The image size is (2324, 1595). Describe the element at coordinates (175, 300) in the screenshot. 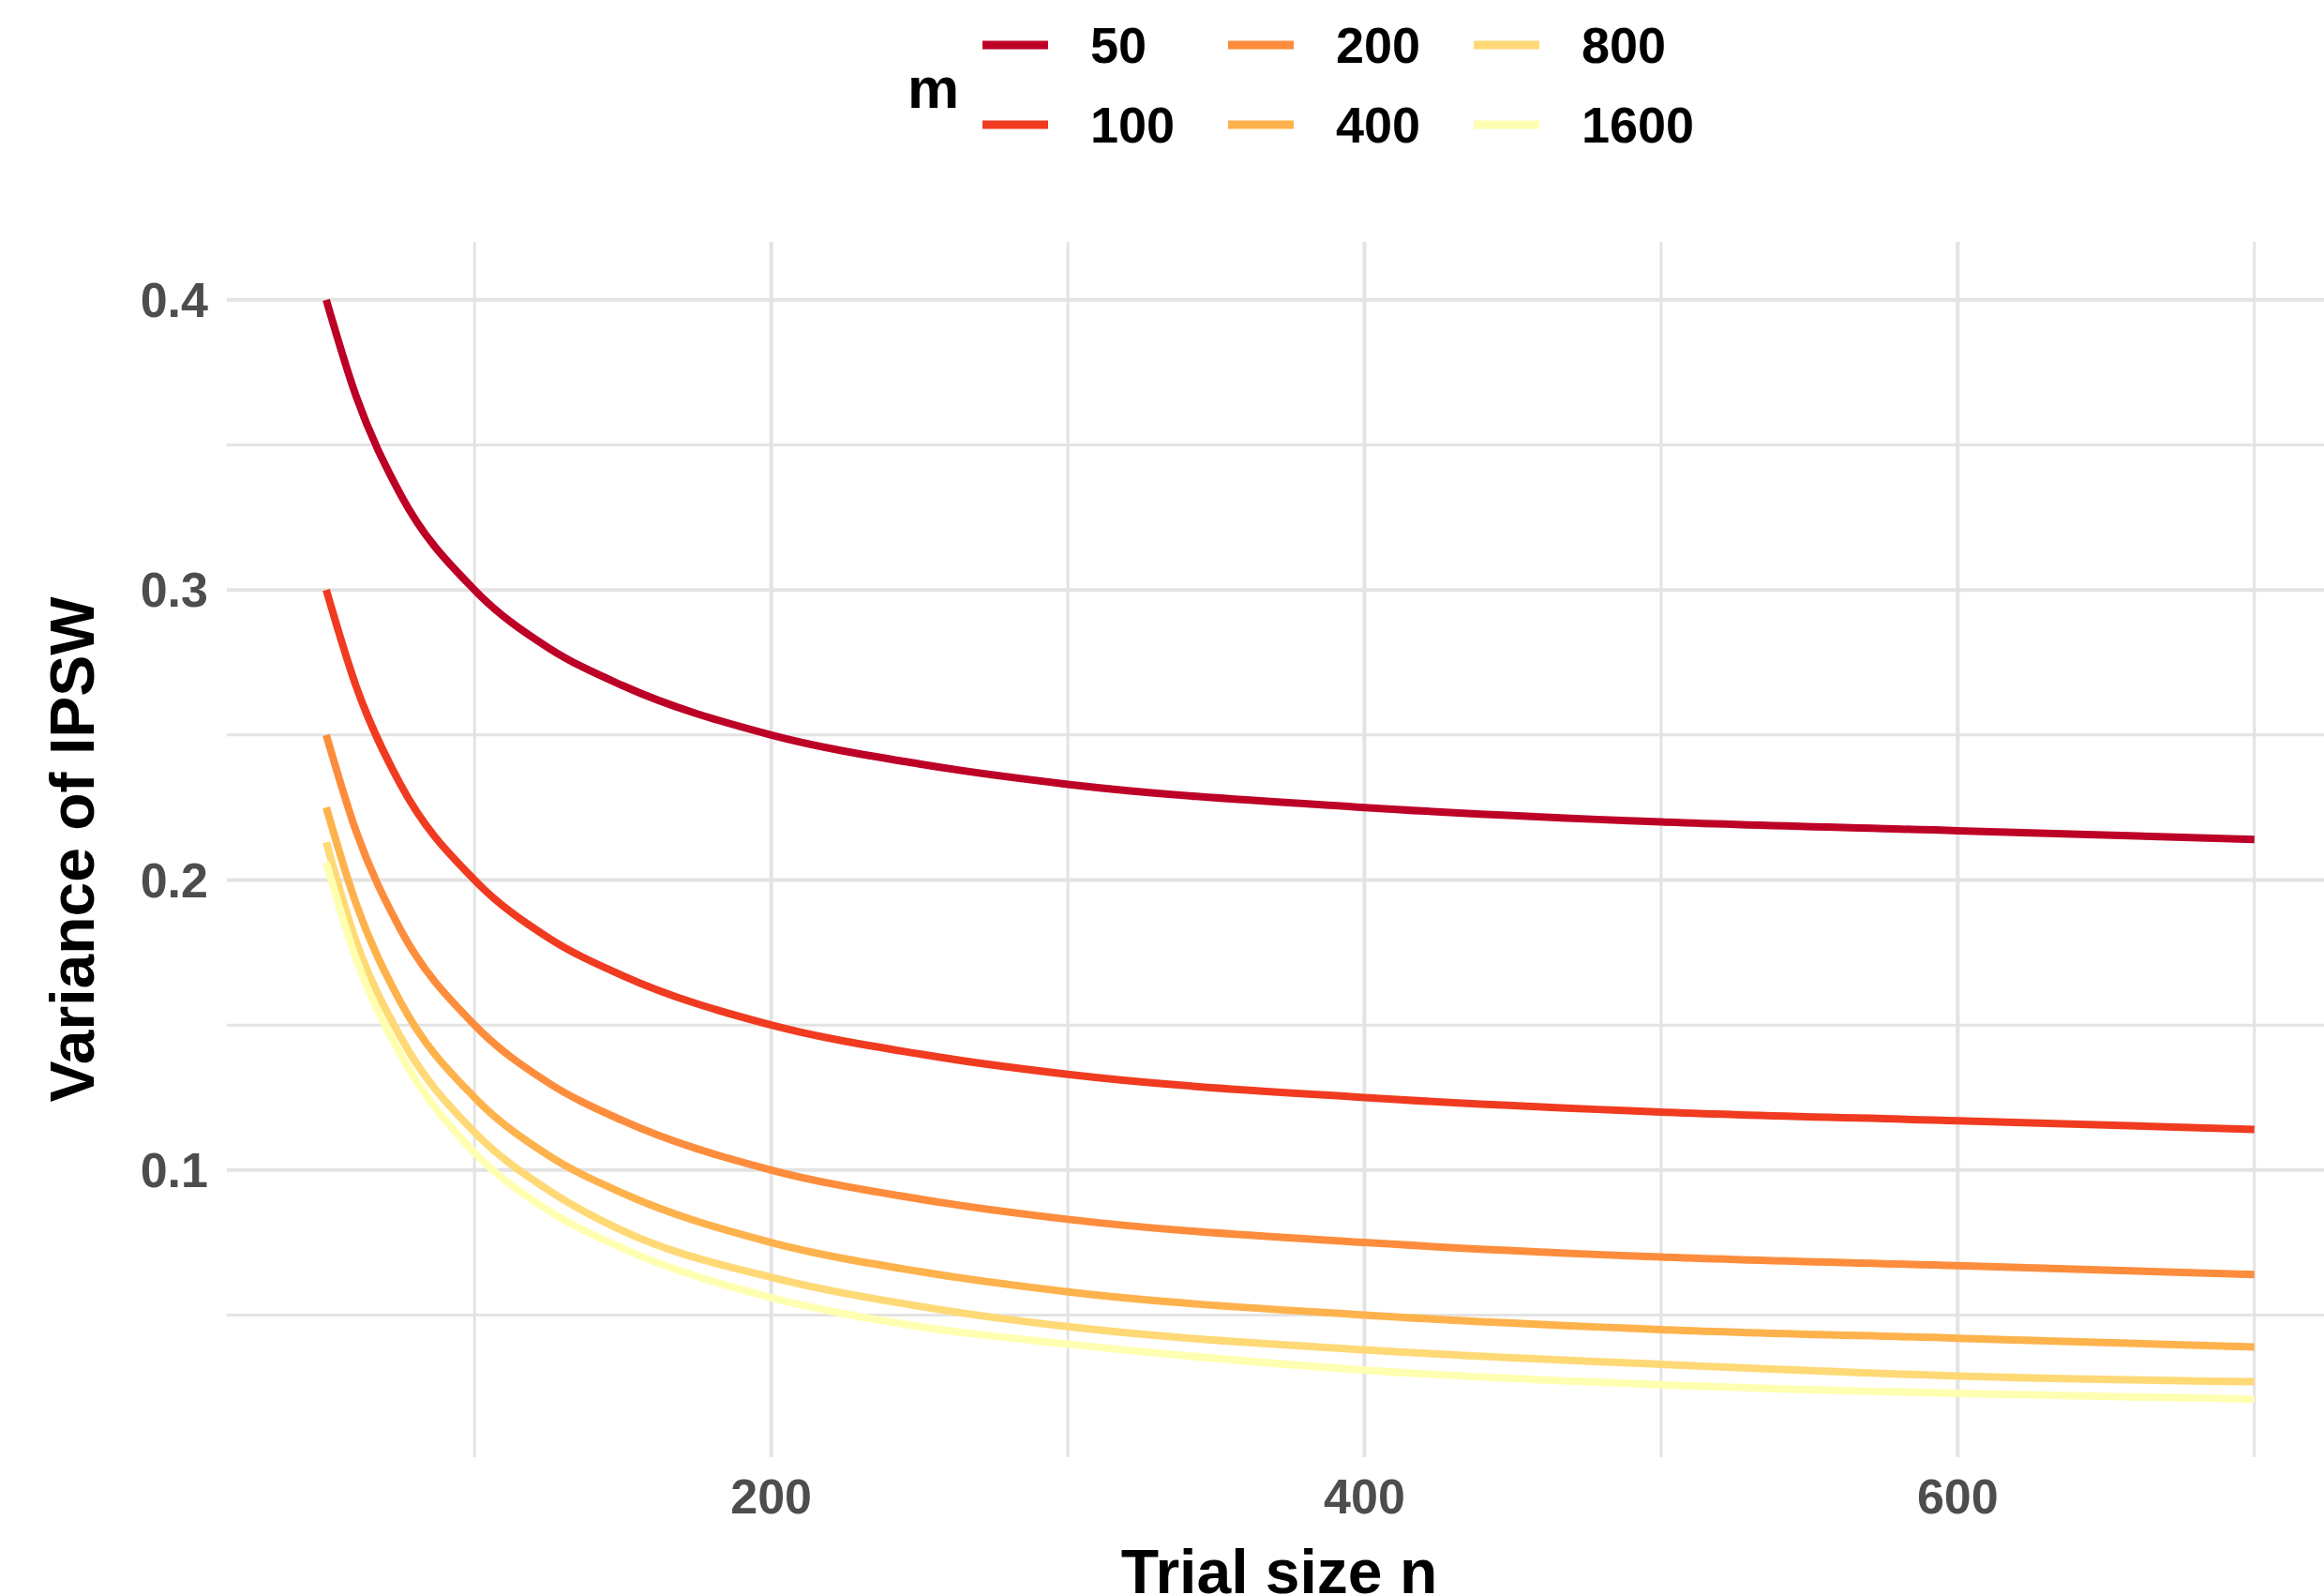

I see `y-tick-label: 0.4` at that location.